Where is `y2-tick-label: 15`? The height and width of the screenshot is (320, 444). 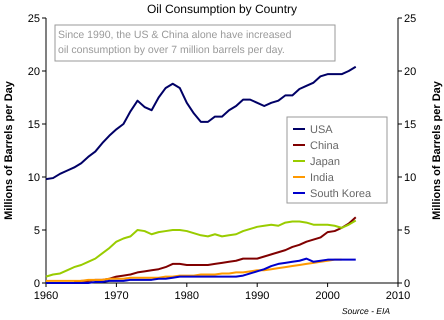
y2-tick-label: 15 is located at coordinates (410, 125).